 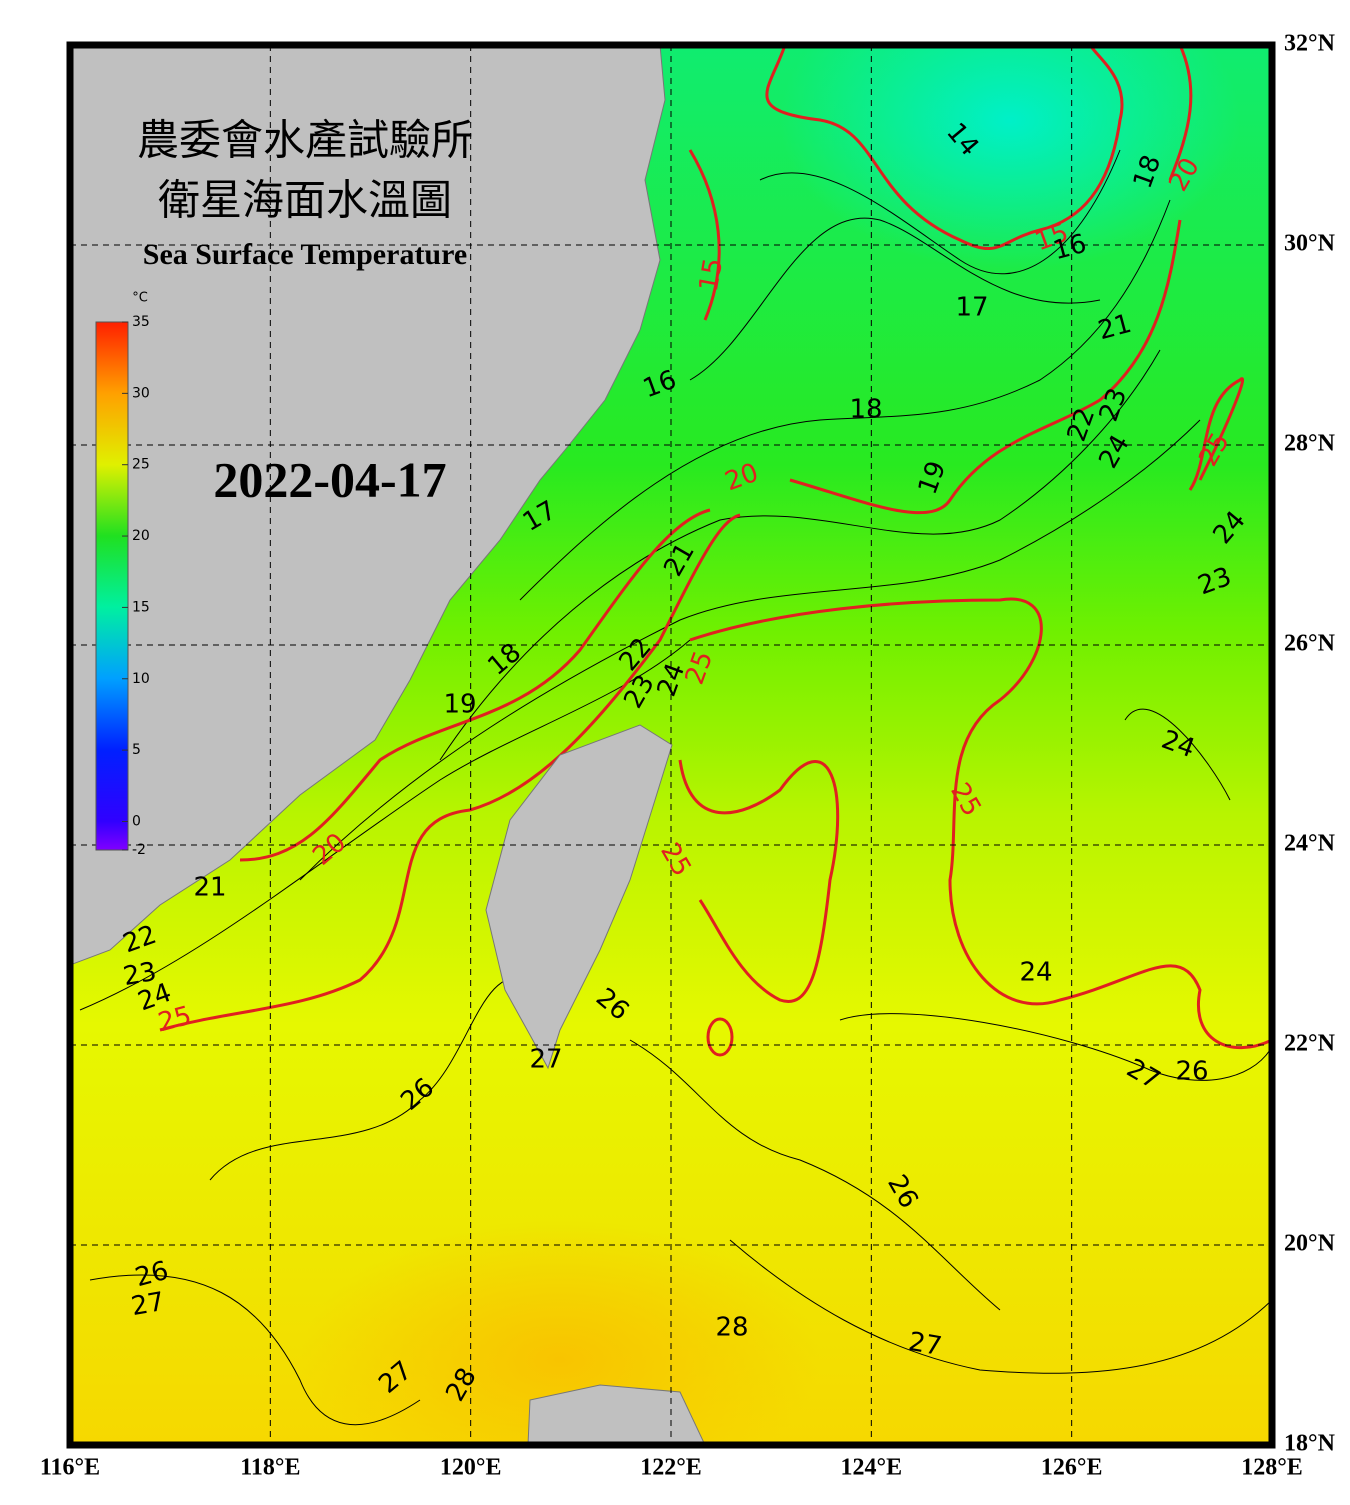 What do you see at coordinates (305, 141) in the screenshot?
I see `title-zh-1: 農委會水產試驗所` at bounding box center [305, 141].